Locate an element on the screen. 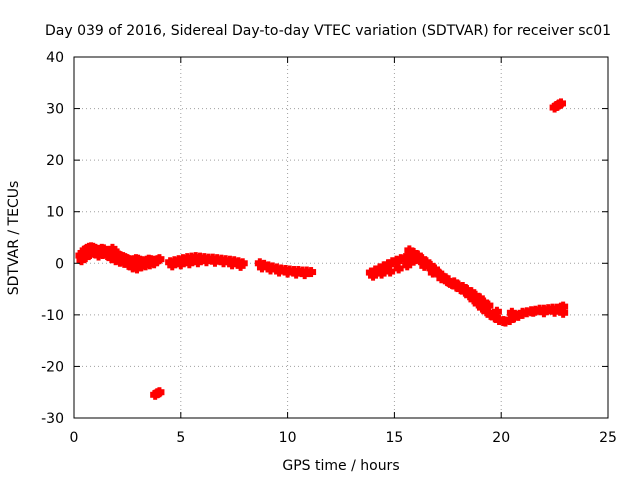 This screenshot has height=480, width=640. y-tick-label: -20 is located at coordinates (52, 367).